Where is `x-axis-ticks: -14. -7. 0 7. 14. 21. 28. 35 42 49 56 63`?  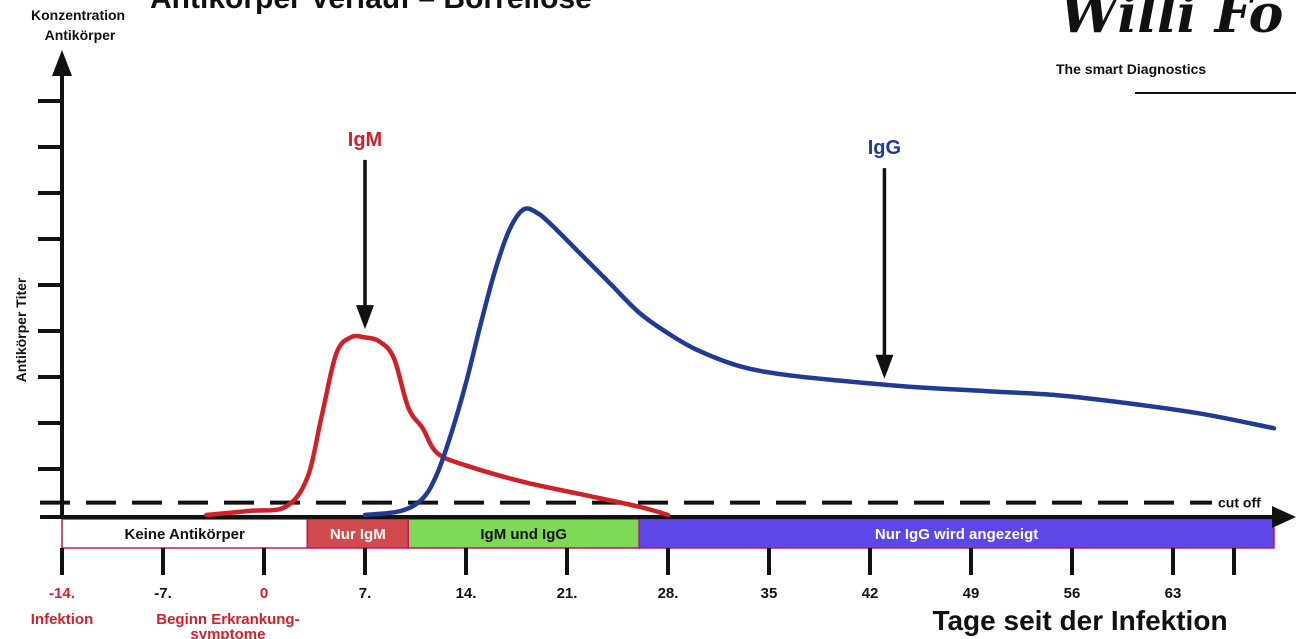
x-axis-ticks: -14. -7. 0 7. 14. 21. 28. 35 42 49 56 63 is located at coordinates (642, 575).